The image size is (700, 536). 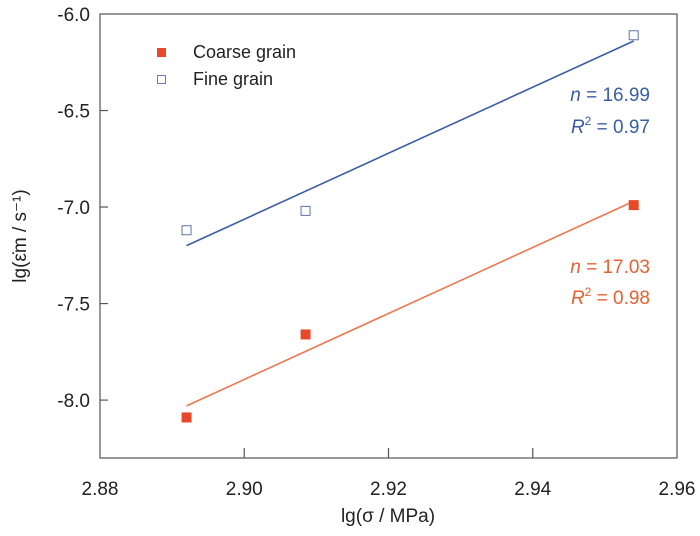 I want to click on x-tick-label: 2.96, so click(x=677, y=489).